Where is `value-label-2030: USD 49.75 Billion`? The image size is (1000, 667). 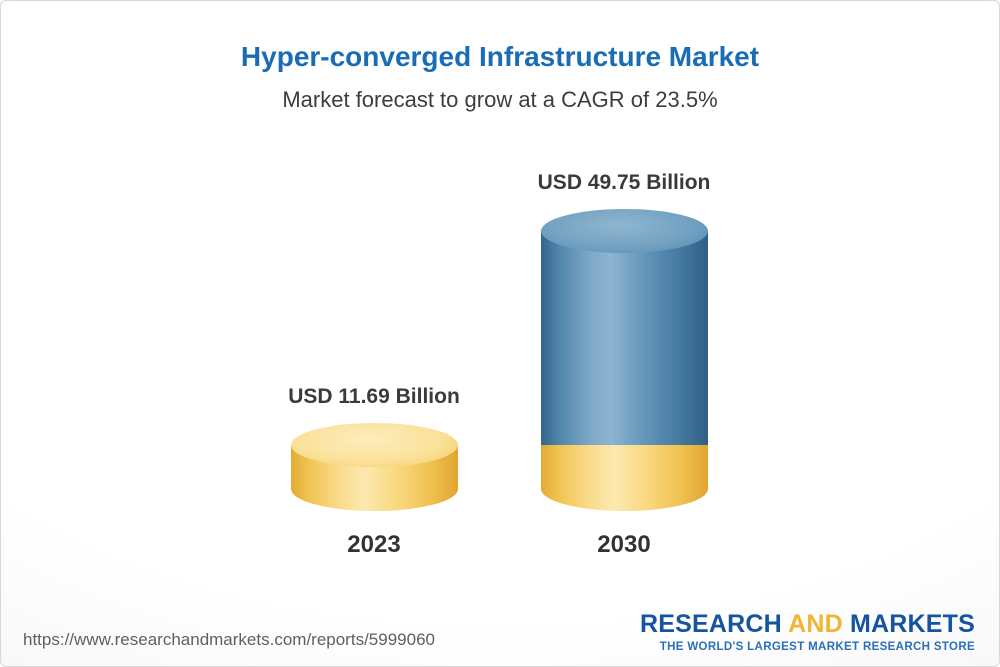 value-label-2030: USD 49.75 Billion is located at coordinates (624, 182).